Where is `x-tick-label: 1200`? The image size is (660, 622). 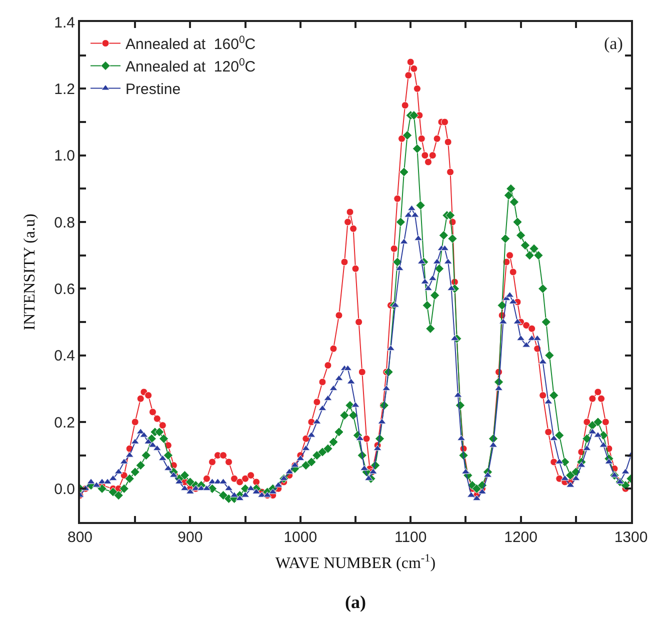
x-tick-label: 1200 is located at coordinates (521, 537).